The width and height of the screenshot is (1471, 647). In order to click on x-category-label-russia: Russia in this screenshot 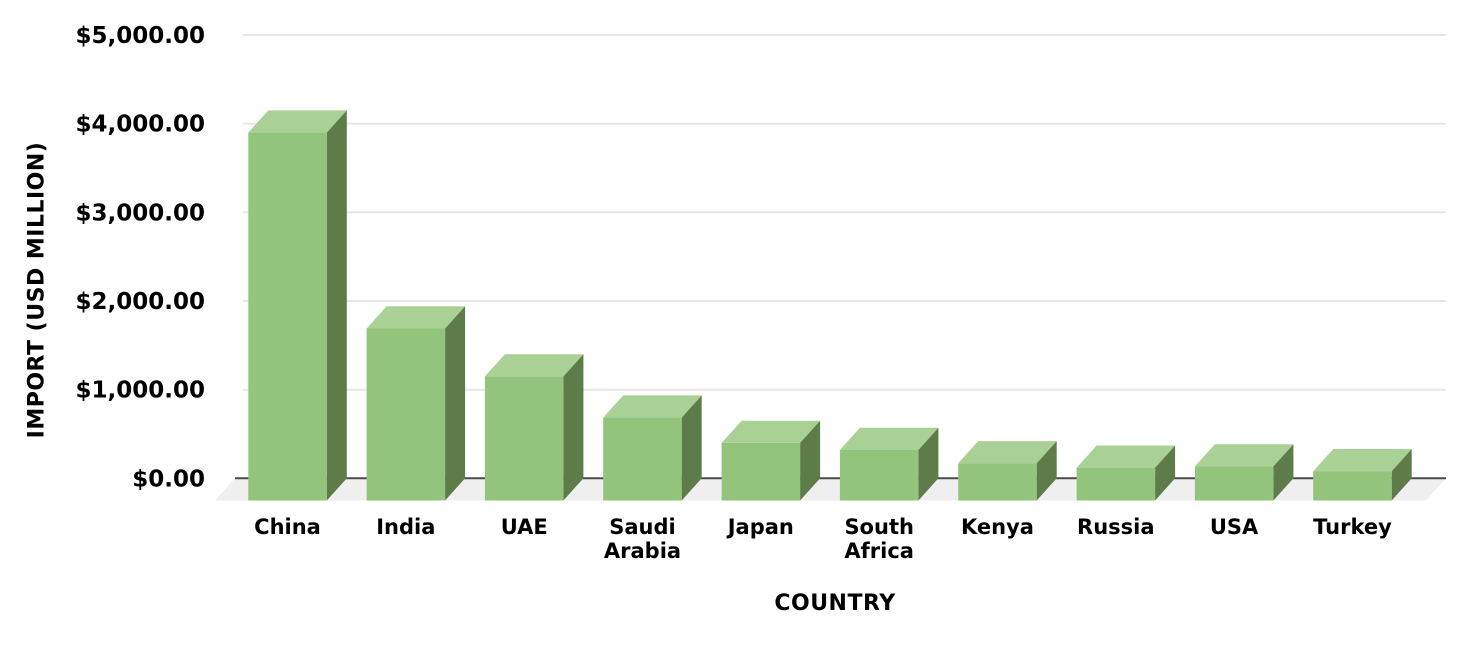, I will do `click(1116, 527)`.